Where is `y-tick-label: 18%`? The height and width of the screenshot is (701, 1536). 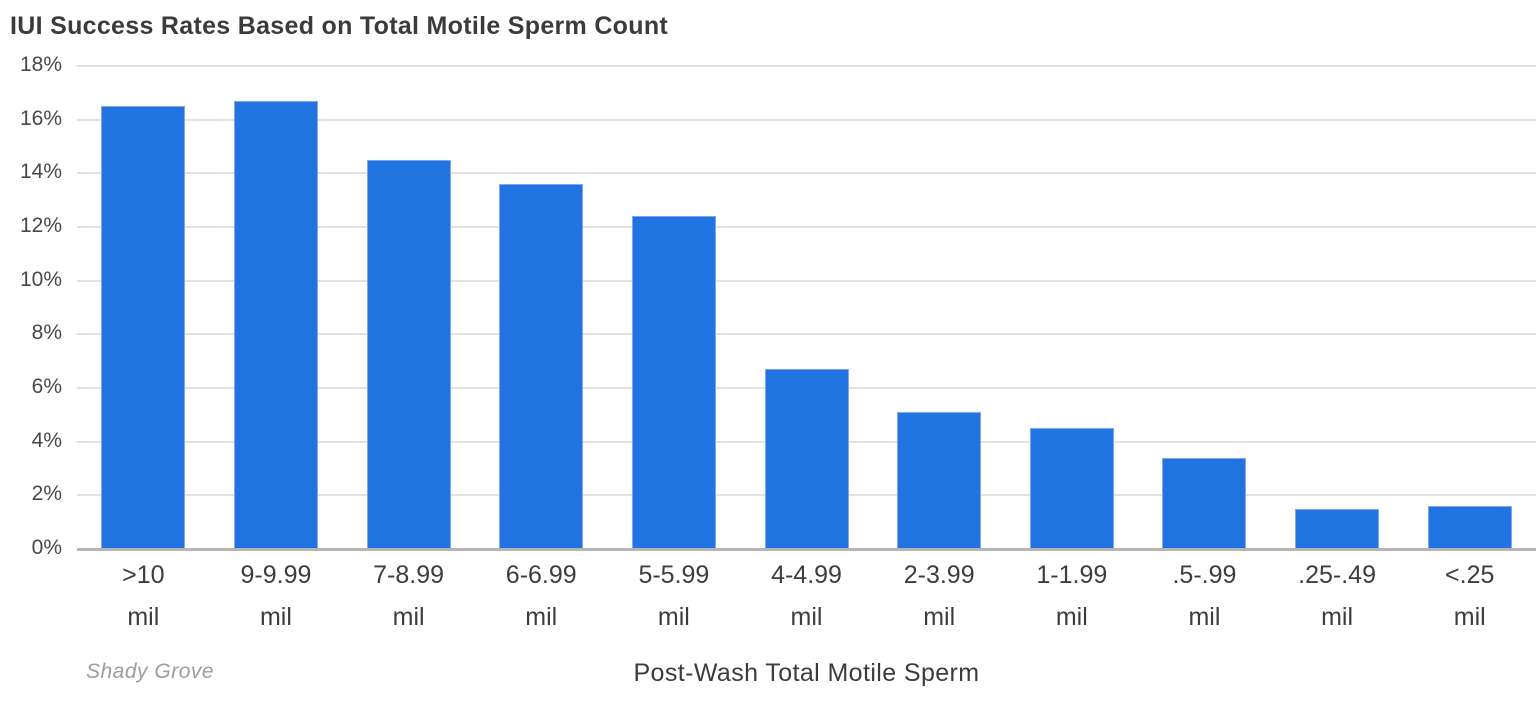
y-tick-label: 18% is located at coordinates (40, 65).